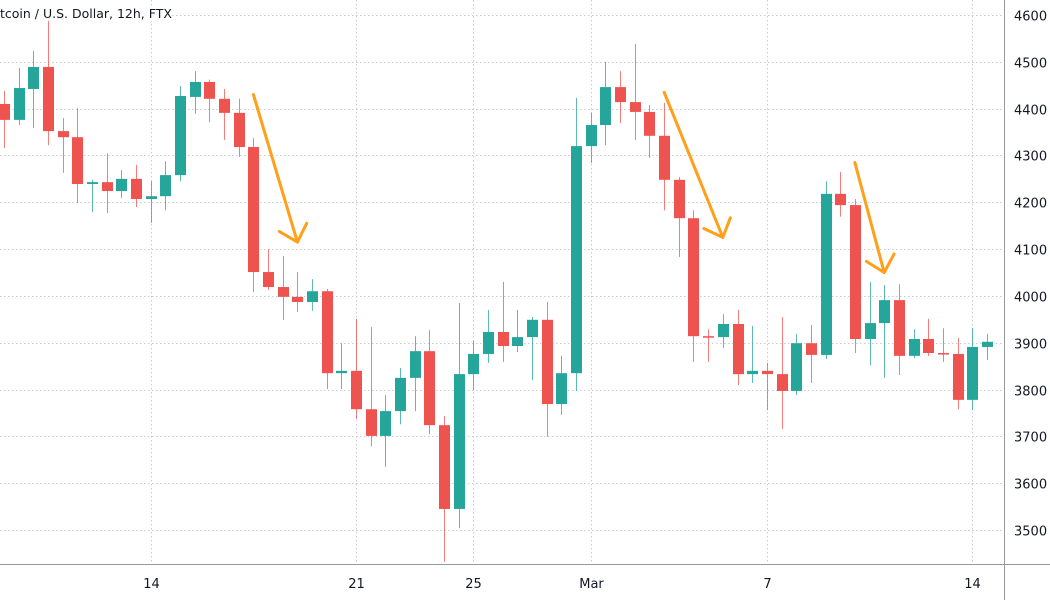  I want to click on arrow-head-icon, so click(880, 263).